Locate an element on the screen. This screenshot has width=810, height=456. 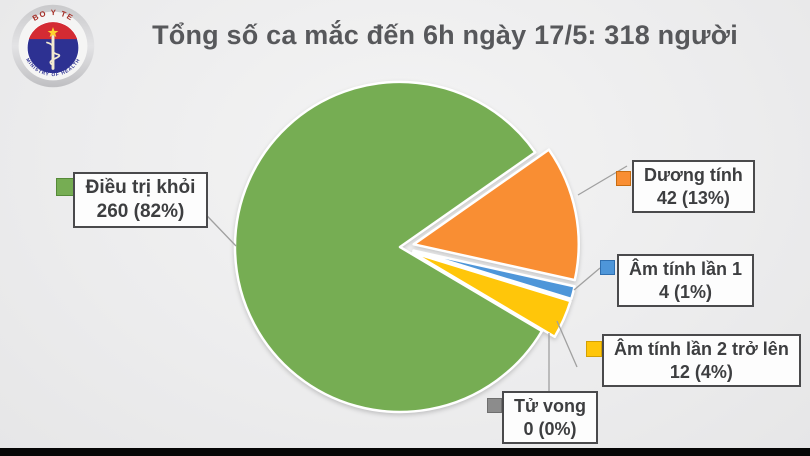
legend-swatch-deaths is located at coordinates (494, 405).